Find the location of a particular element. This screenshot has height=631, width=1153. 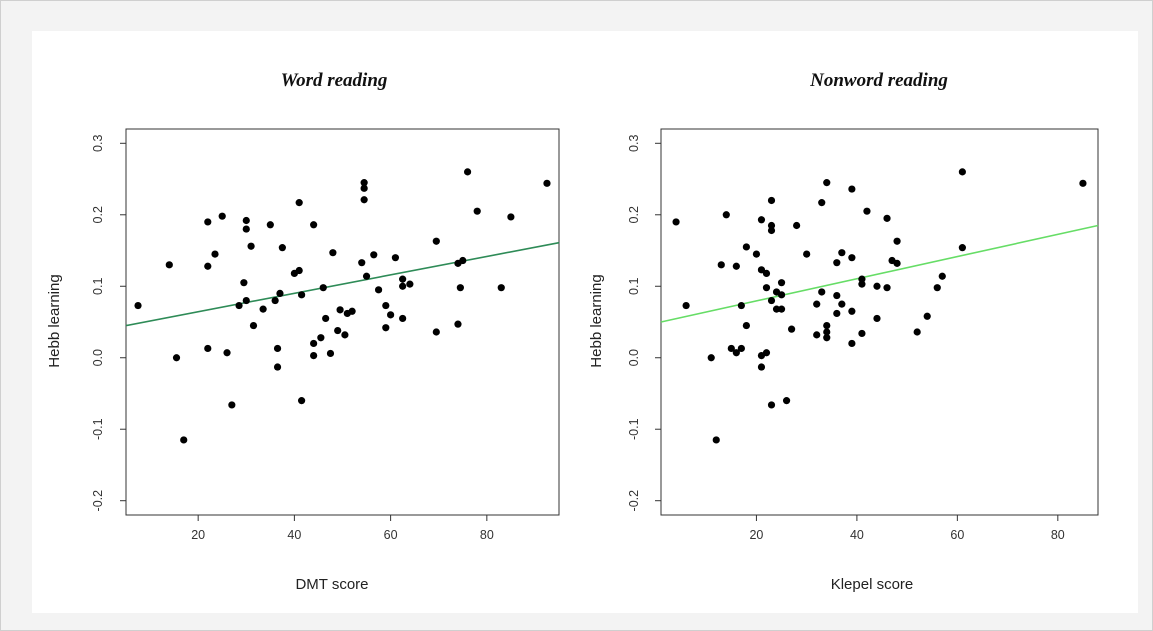

y-tick-label: 0.2 is located at coordinates (98, 214).